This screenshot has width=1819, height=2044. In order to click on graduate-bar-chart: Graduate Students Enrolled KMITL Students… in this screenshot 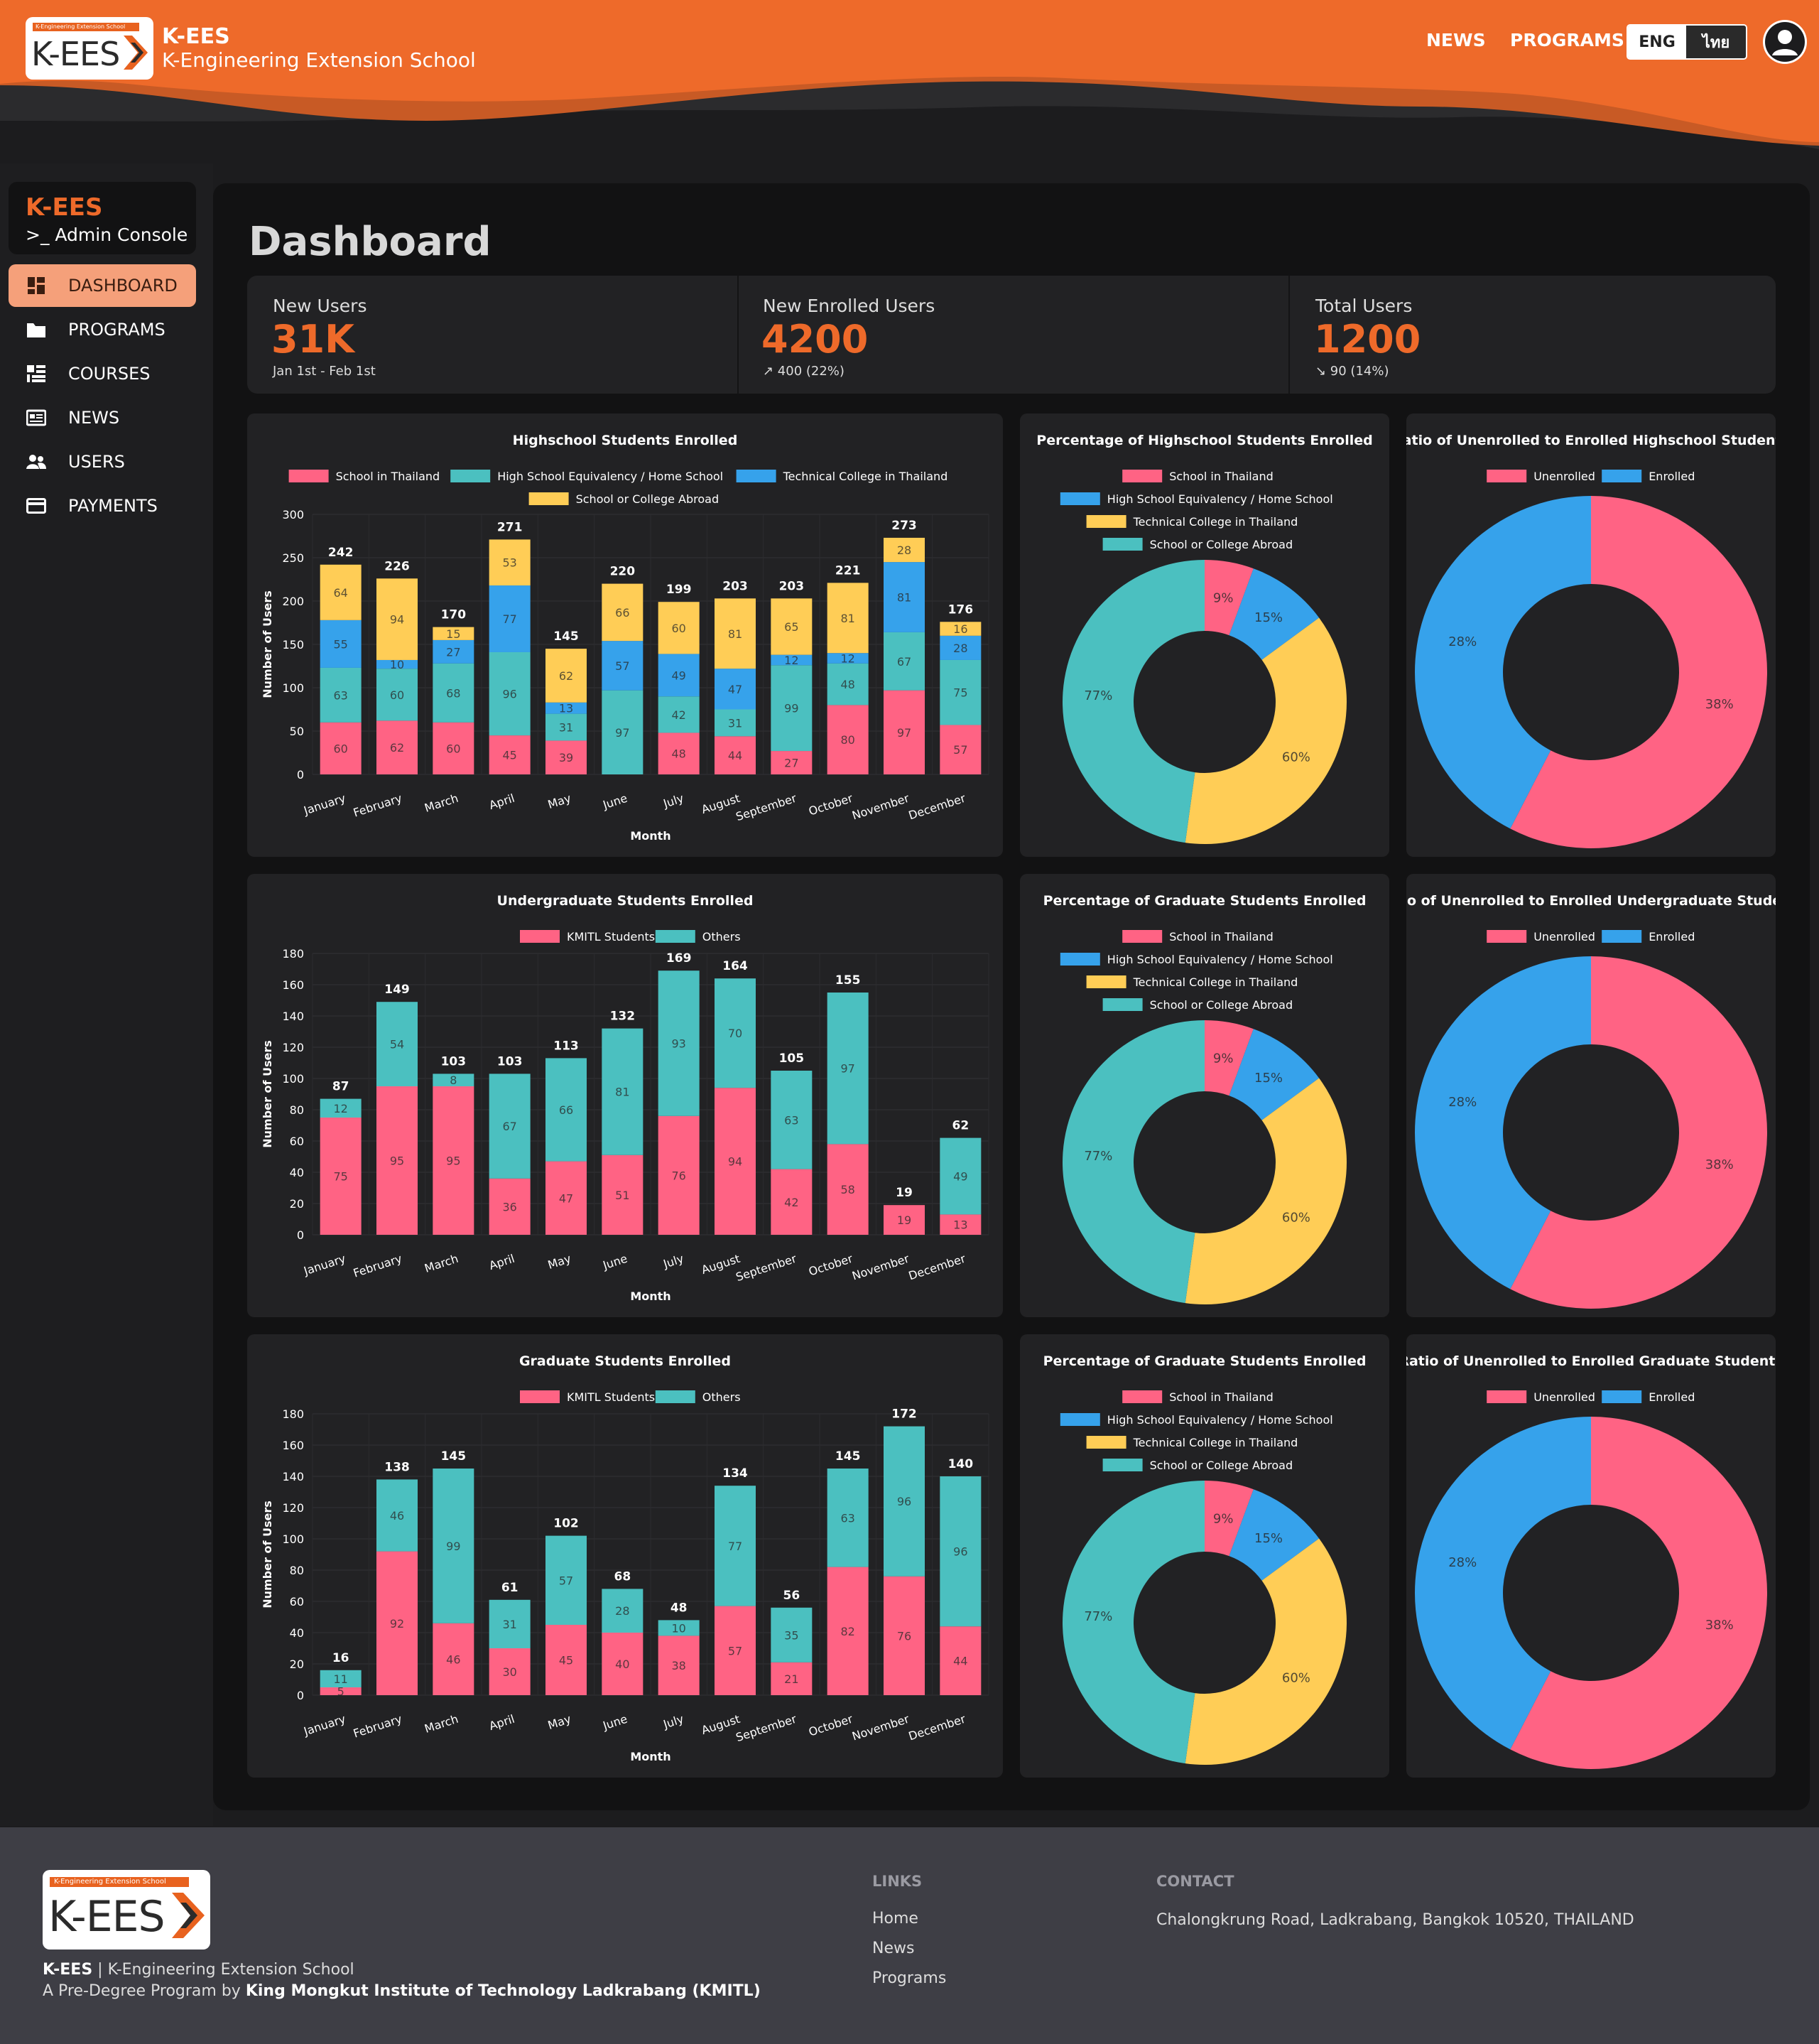, I will do `click(625, 1558)`.